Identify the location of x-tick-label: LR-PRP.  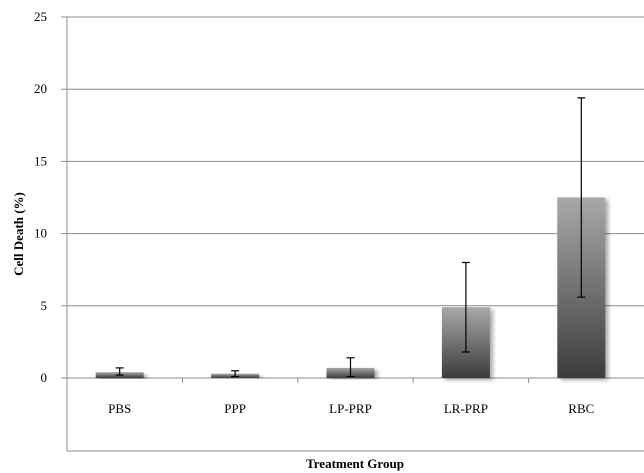
(466, 408).